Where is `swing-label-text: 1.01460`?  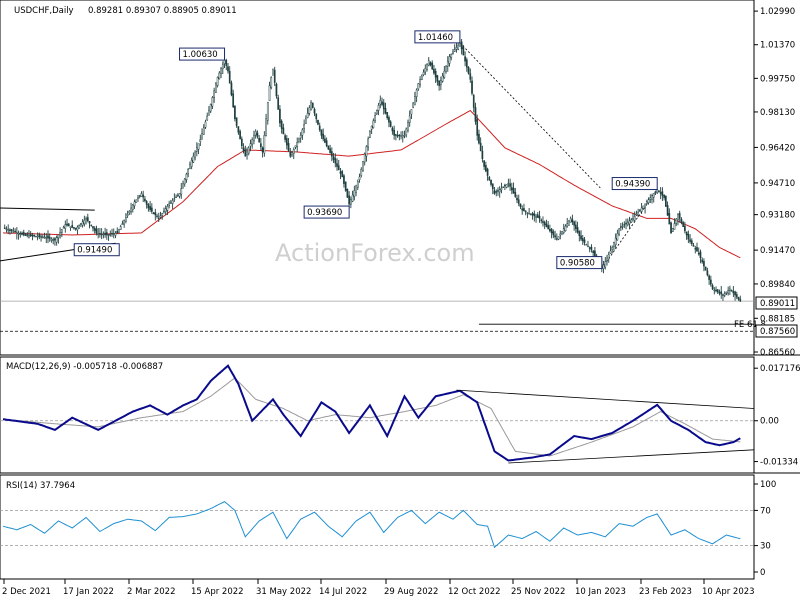 swing-label-text: 1.01460 is located at coordinates (435, 38).